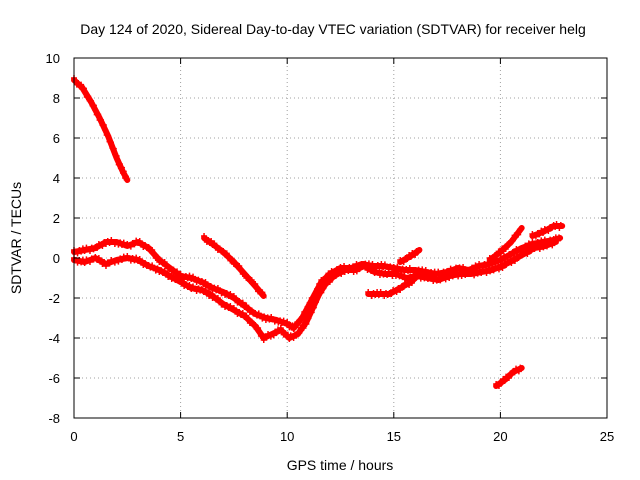  Describe the element at coordinates (54, 298) in the screenshot. I see `y-tick-label: -2` at that location.